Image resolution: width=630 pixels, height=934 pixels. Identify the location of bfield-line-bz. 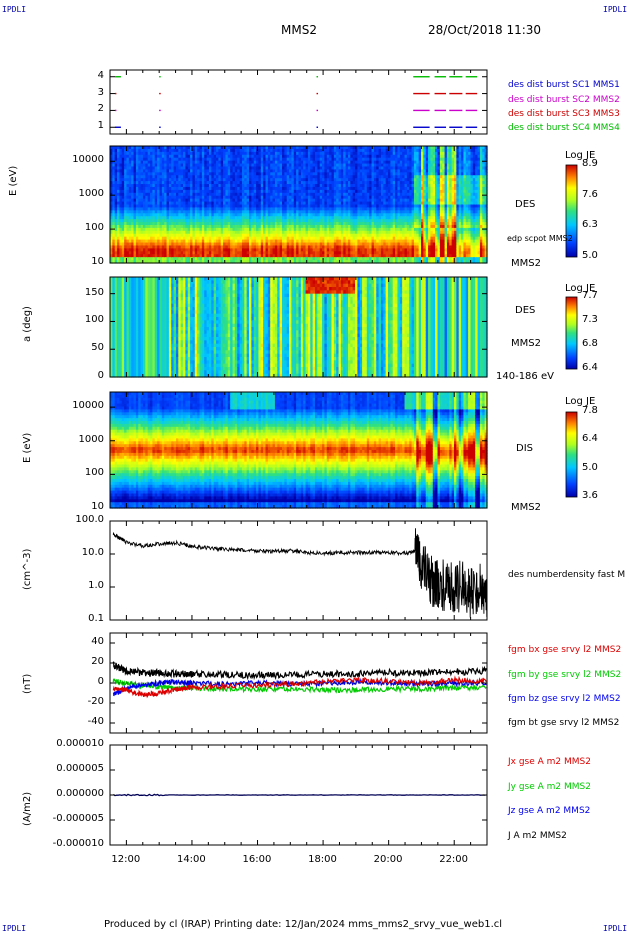
(299, 687).